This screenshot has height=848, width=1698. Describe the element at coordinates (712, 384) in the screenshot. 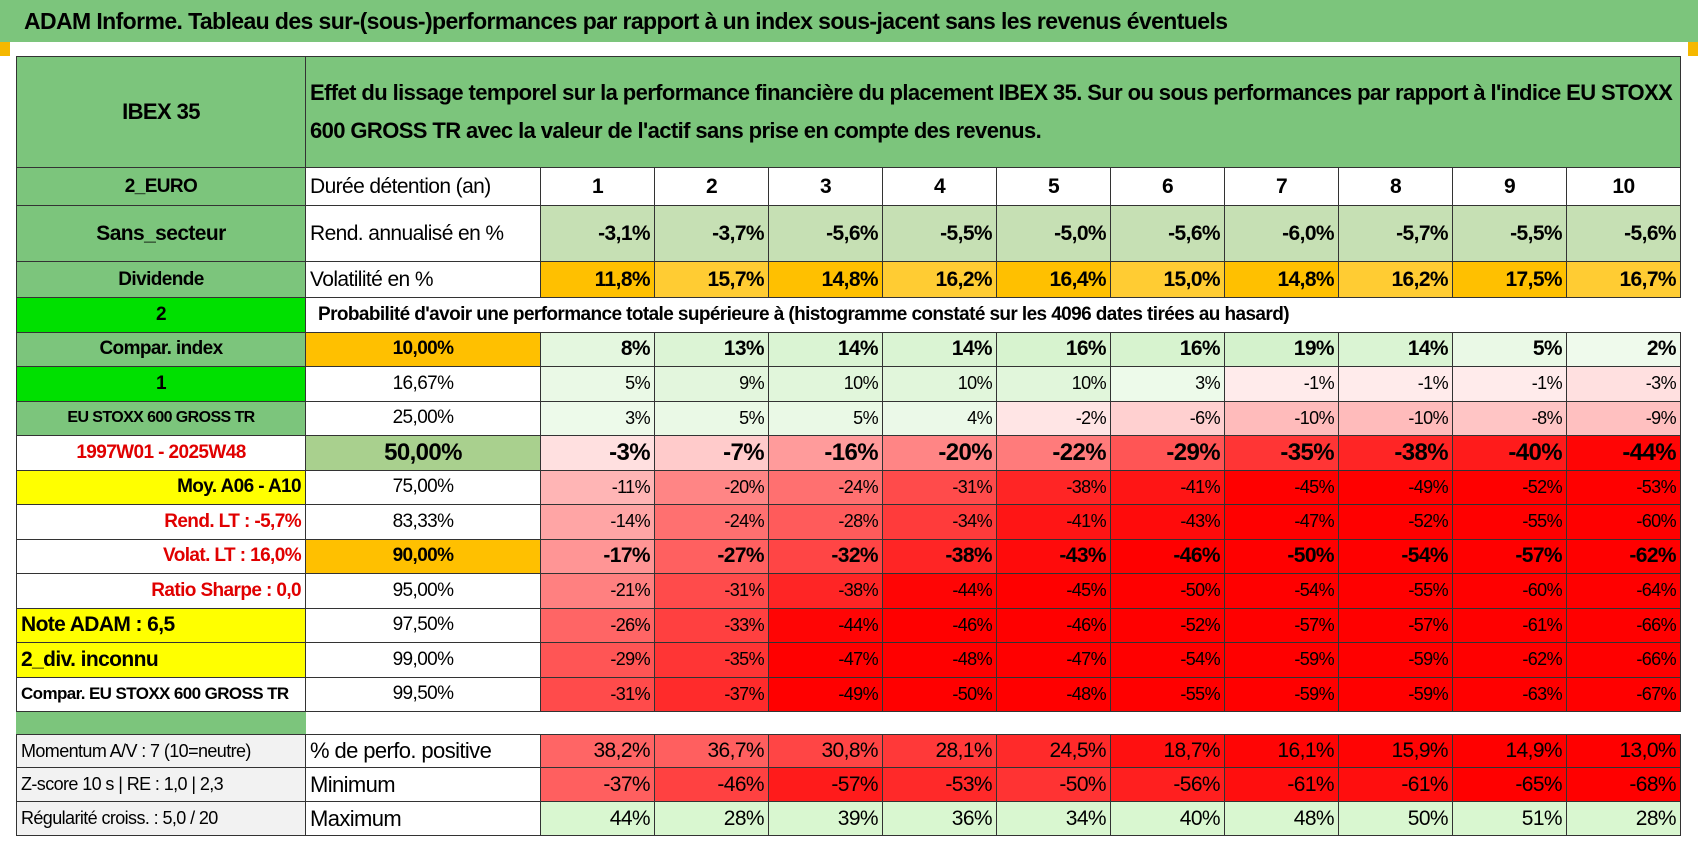

I see `data-cell: 9%` at that location.